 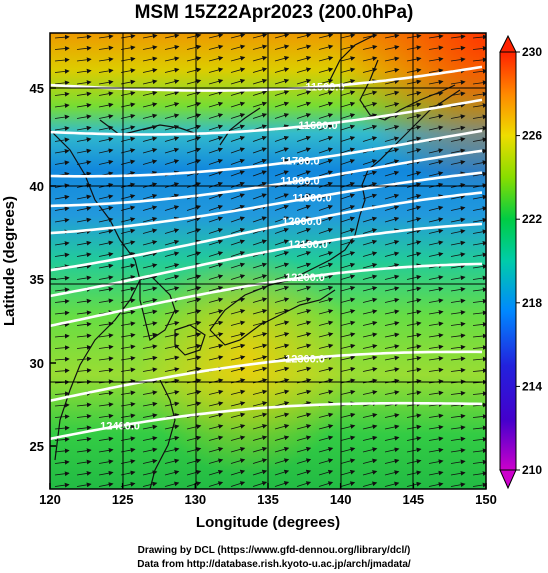 I want to click on contour-label: 12400.0, so click(x=120, y=427).